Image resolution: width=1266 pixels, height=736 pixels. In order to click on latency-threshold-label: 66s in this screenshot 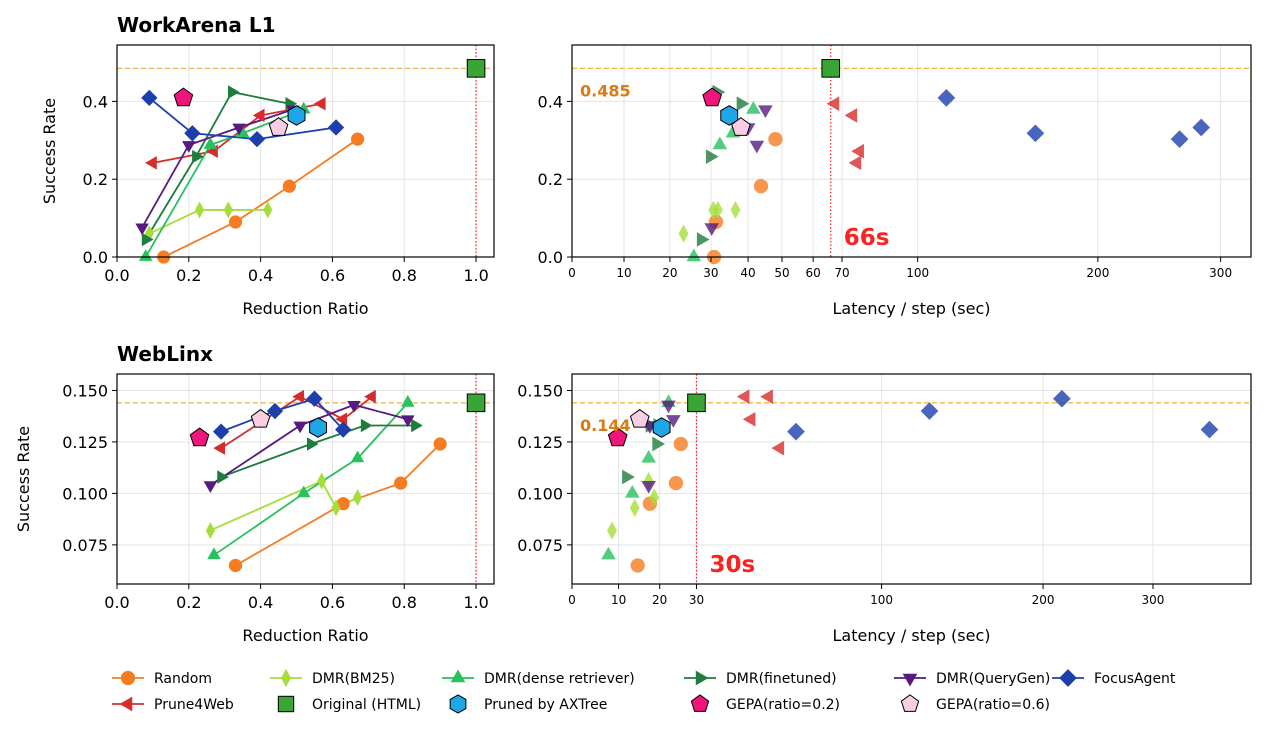, I will do `click(867, 238)`.